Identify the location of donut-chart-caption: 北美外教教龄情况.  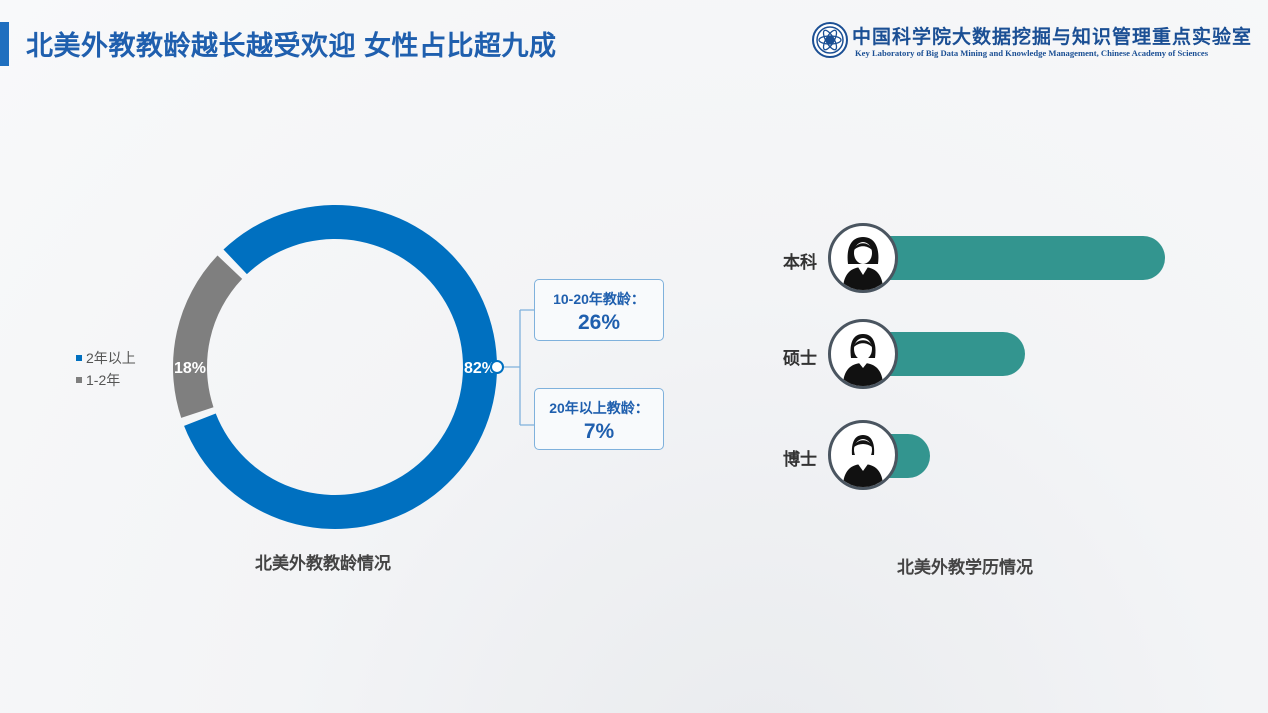
(323, 563).